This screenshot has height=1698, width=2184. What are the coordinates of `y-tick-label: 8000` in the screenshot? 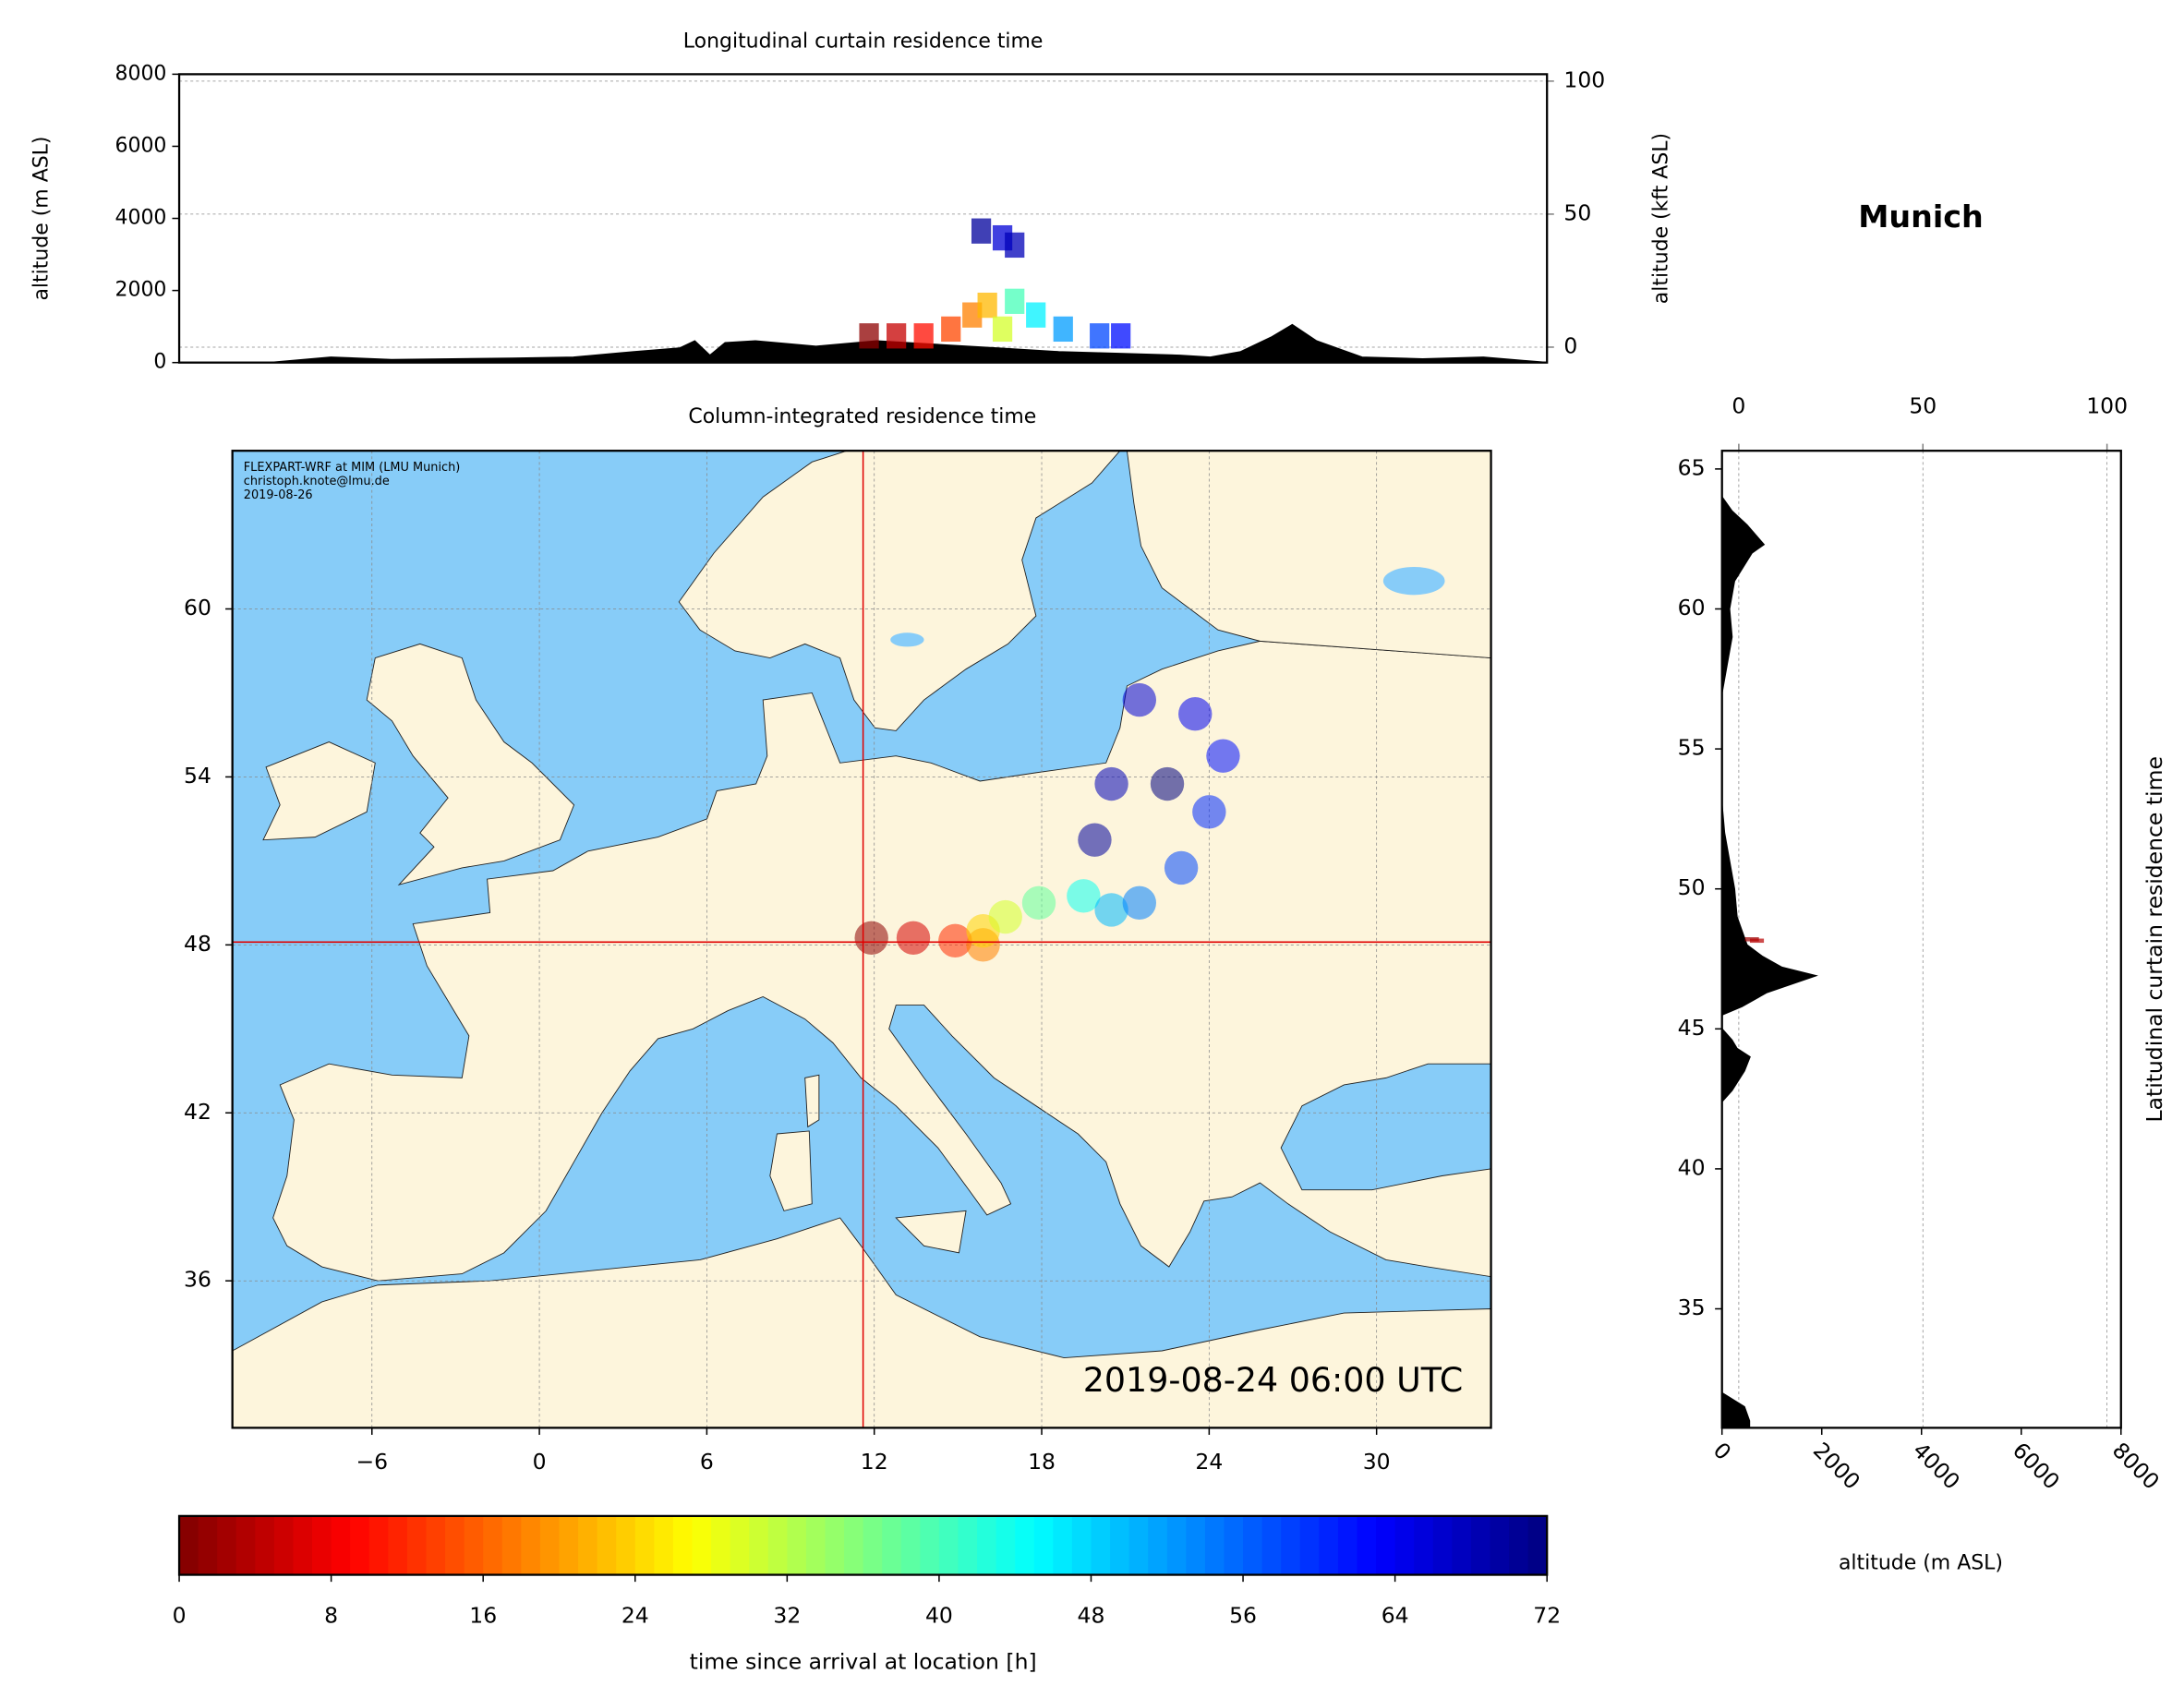 It's located at (140, 73).